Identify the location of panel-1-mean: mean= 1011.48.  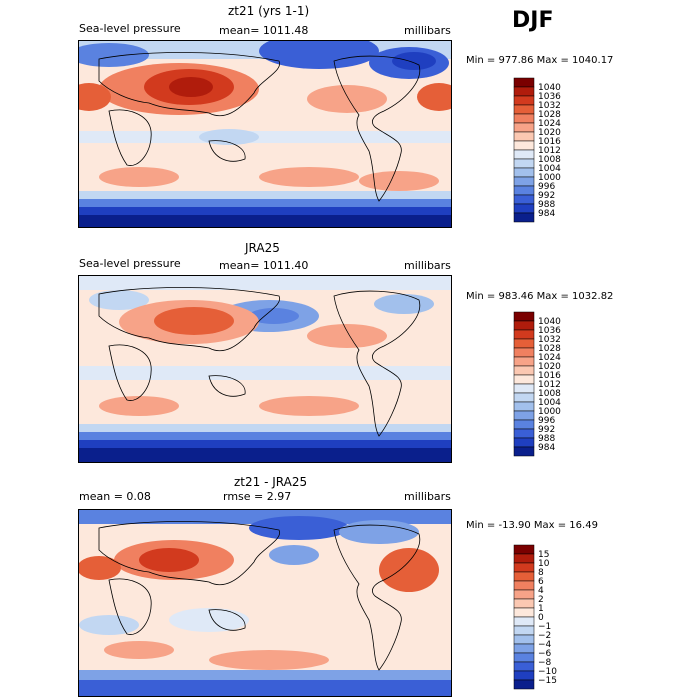
(264, 30).